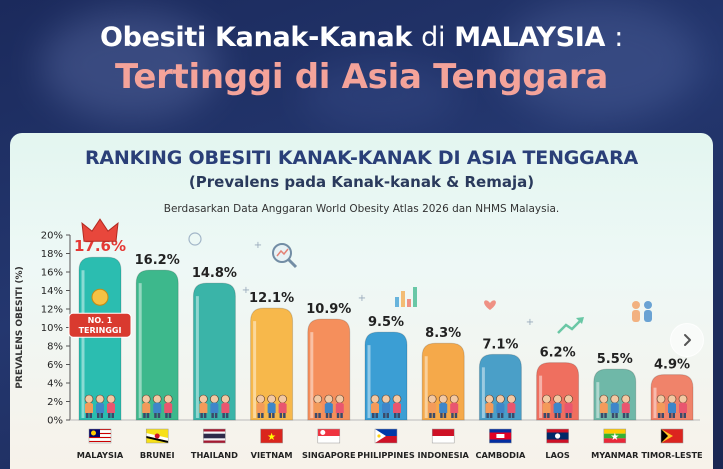  I want to click on x-category-label: MALAYSIA, so click(100, 455).